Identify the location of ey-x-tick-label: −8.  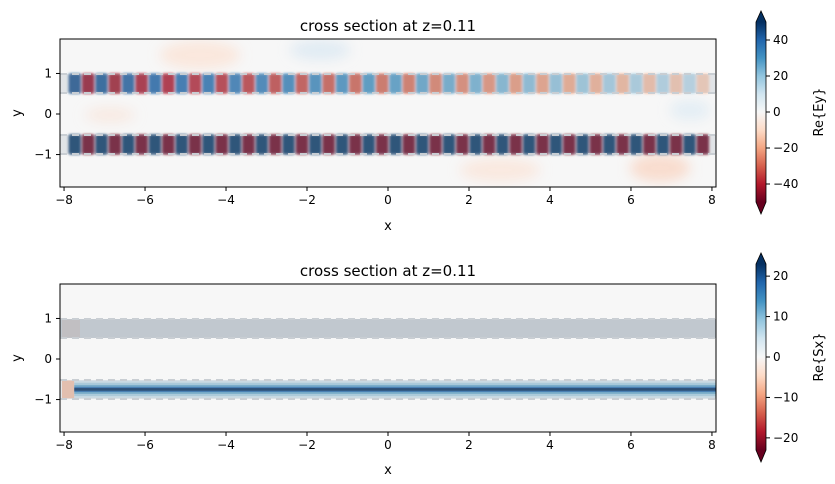
(64, 200).